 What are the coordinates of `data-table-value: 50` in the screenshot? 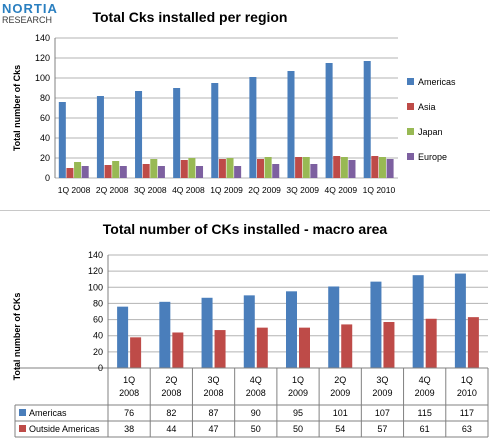 It's located at (256, 429).